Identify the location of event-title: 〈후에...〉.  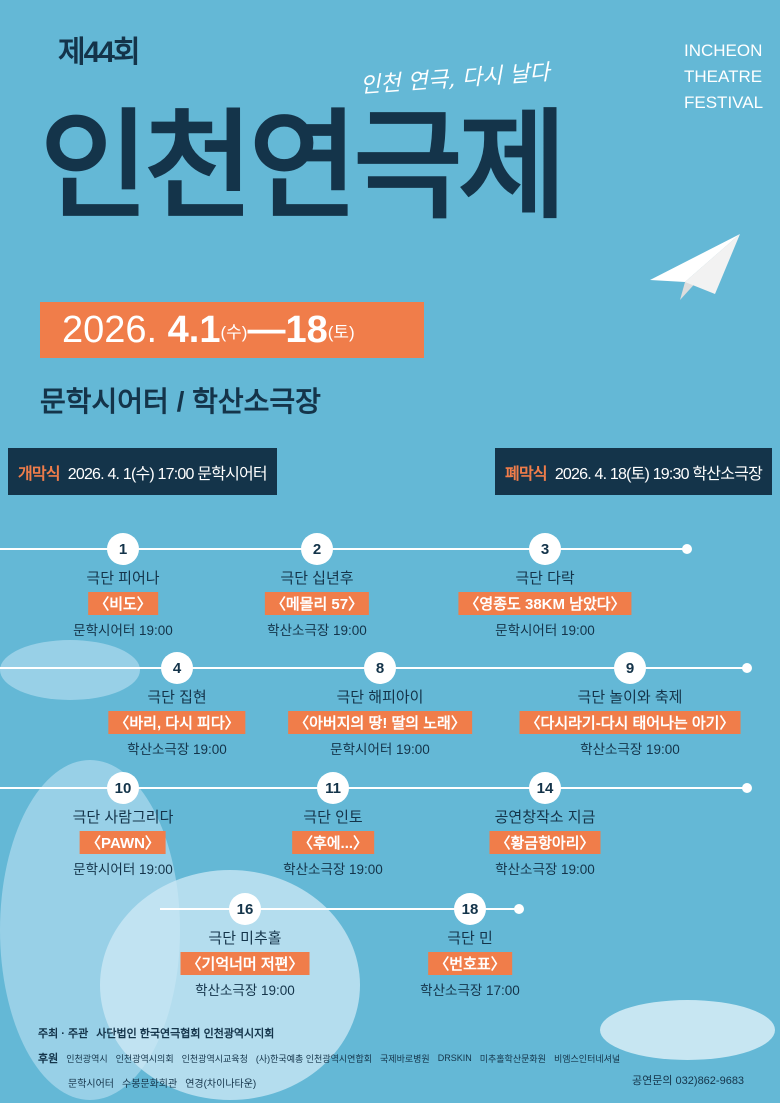
(333, 842).